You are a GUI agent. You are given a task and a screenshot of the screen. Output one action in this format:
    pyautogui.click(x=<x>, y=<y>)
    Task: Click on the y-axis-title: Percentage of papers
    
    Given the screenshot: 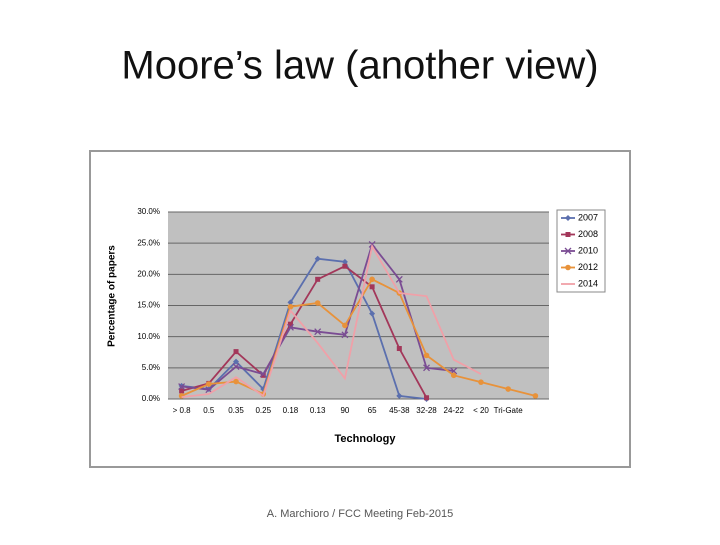 What is the action you would take?
    pyautogui.click(x=112, y=296)
    